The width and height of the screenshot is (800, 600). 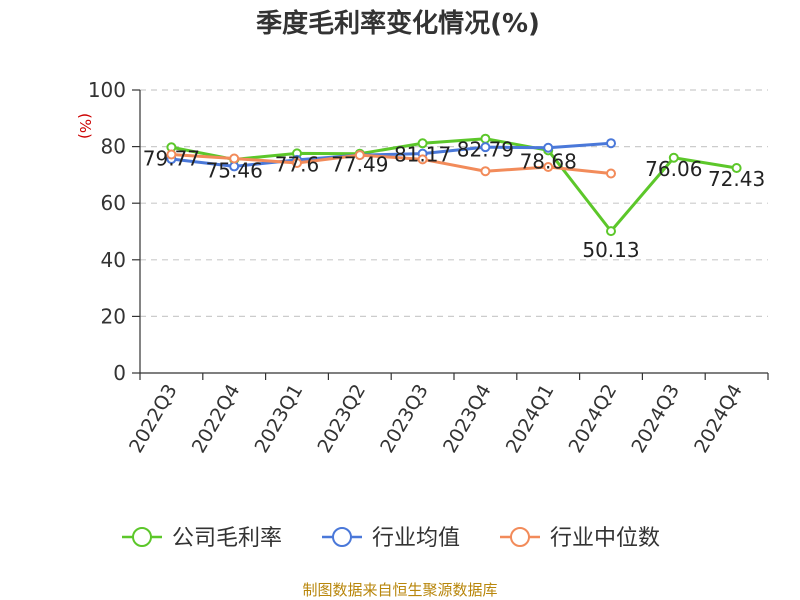 I want to click on x-tick-label: 2023Q1, so click(x=279, y=419).